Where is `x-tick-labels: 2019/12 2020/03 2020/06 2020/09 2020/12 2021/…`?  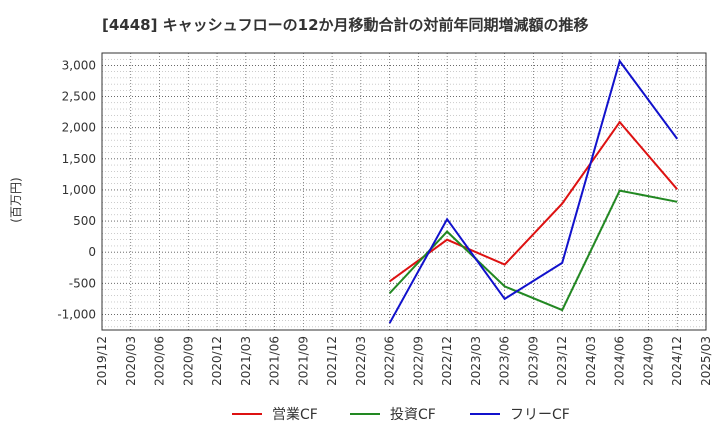 x-tick-labels: 2019/12 2020/03 2020/06 2020/09 2020/12 2021/… is located at coordinates (404, 361).